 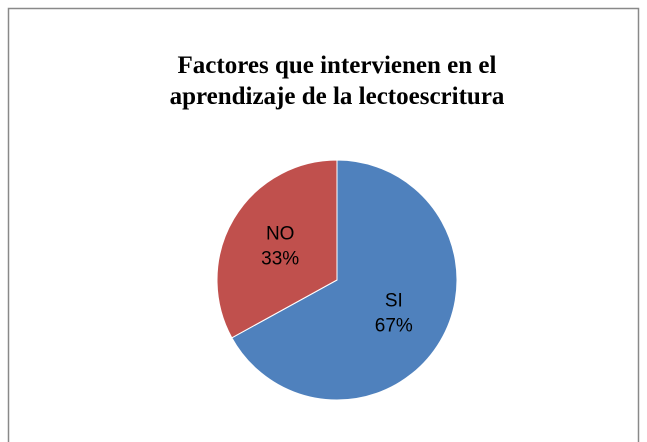 I want to click on slice-category-label: NO, so click(x=280, y=233).